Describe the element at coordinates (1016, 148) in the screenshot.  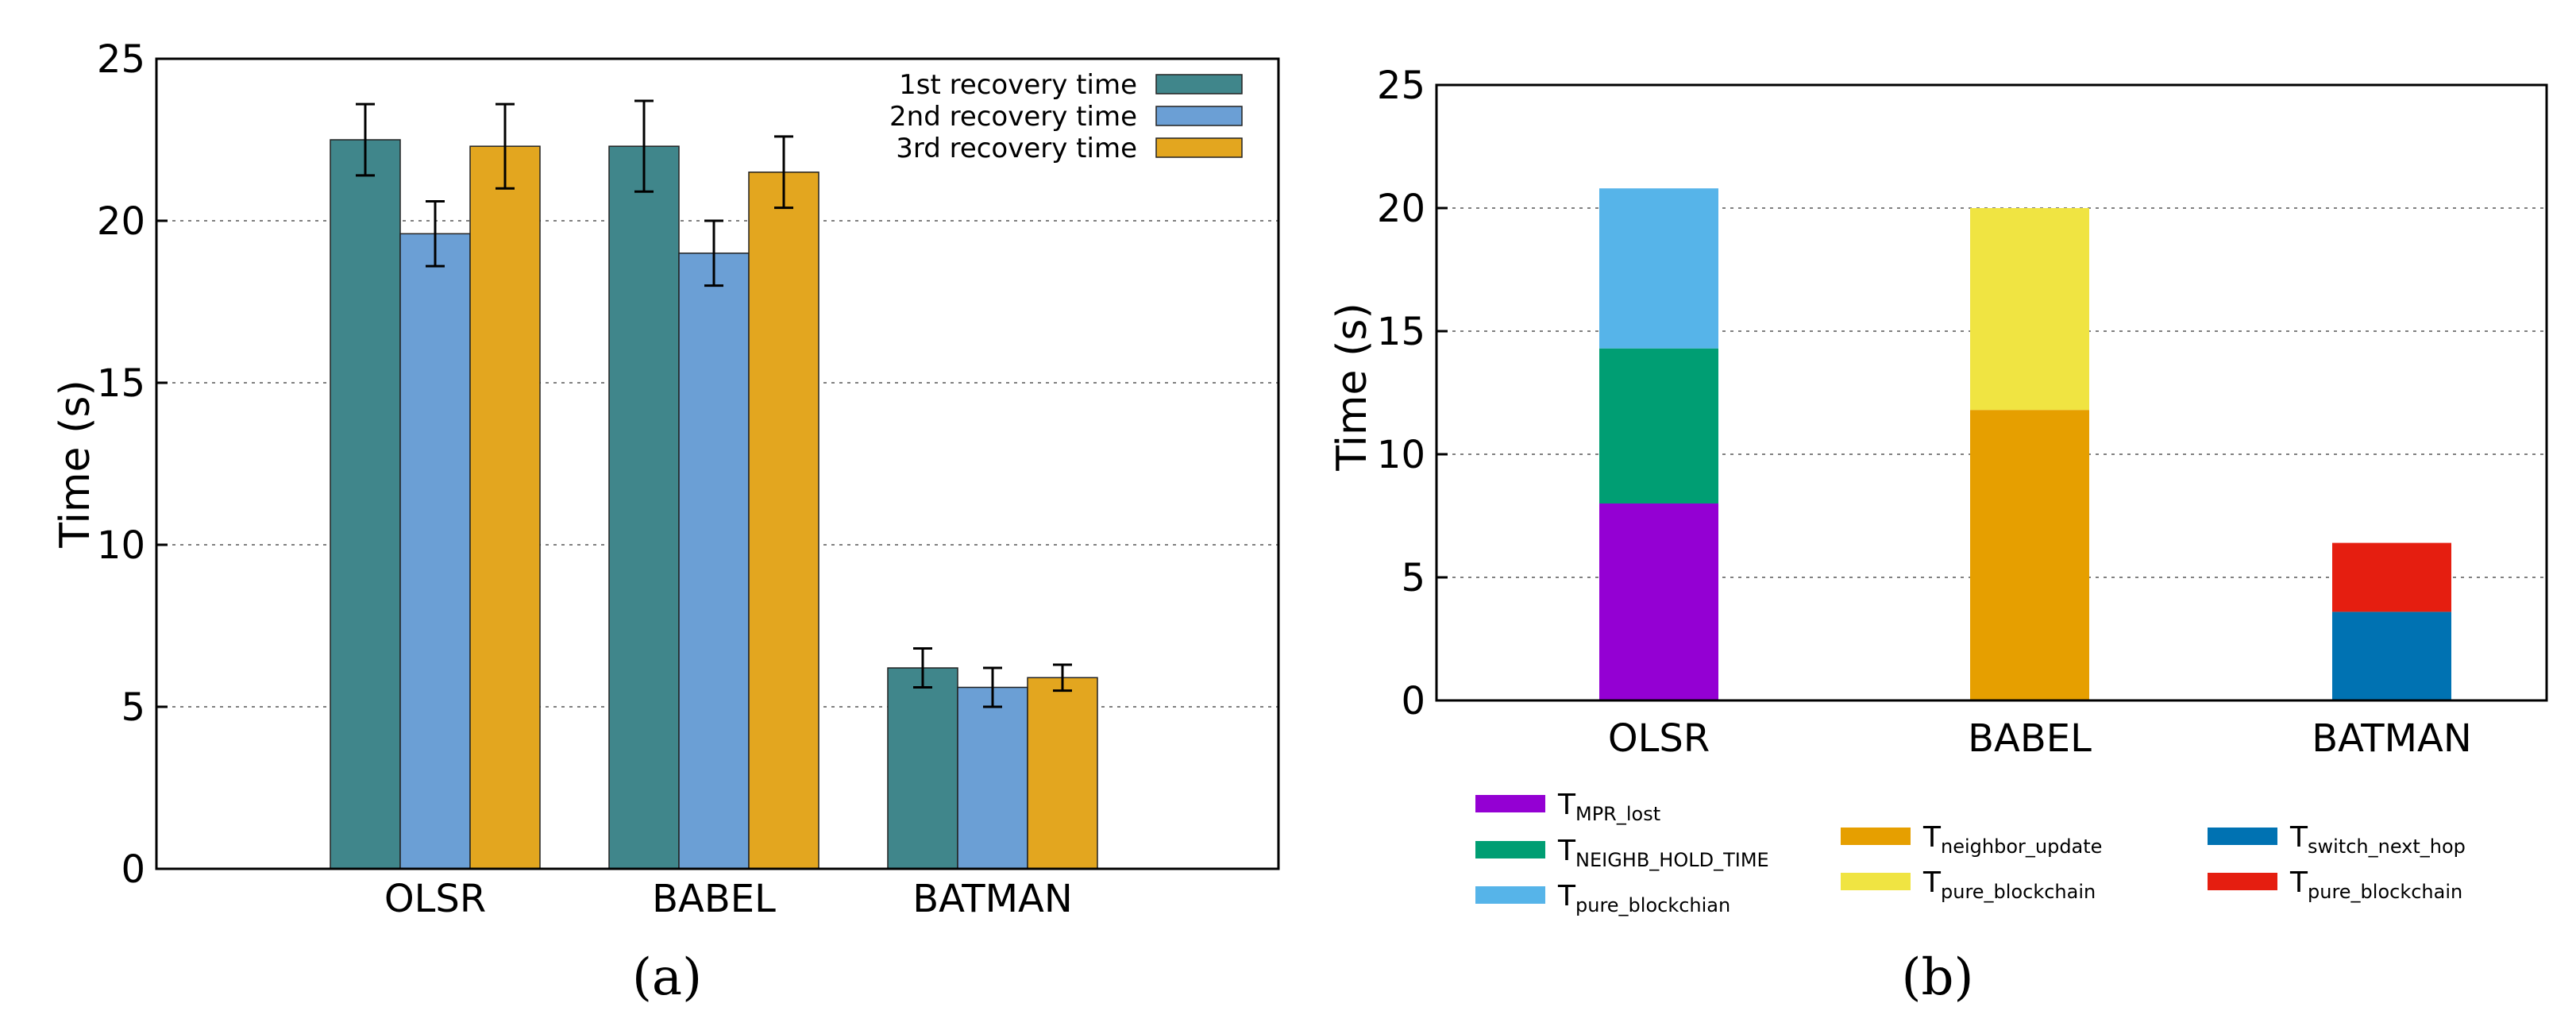
I see `legend-label: 3rd recovery time` at that location.